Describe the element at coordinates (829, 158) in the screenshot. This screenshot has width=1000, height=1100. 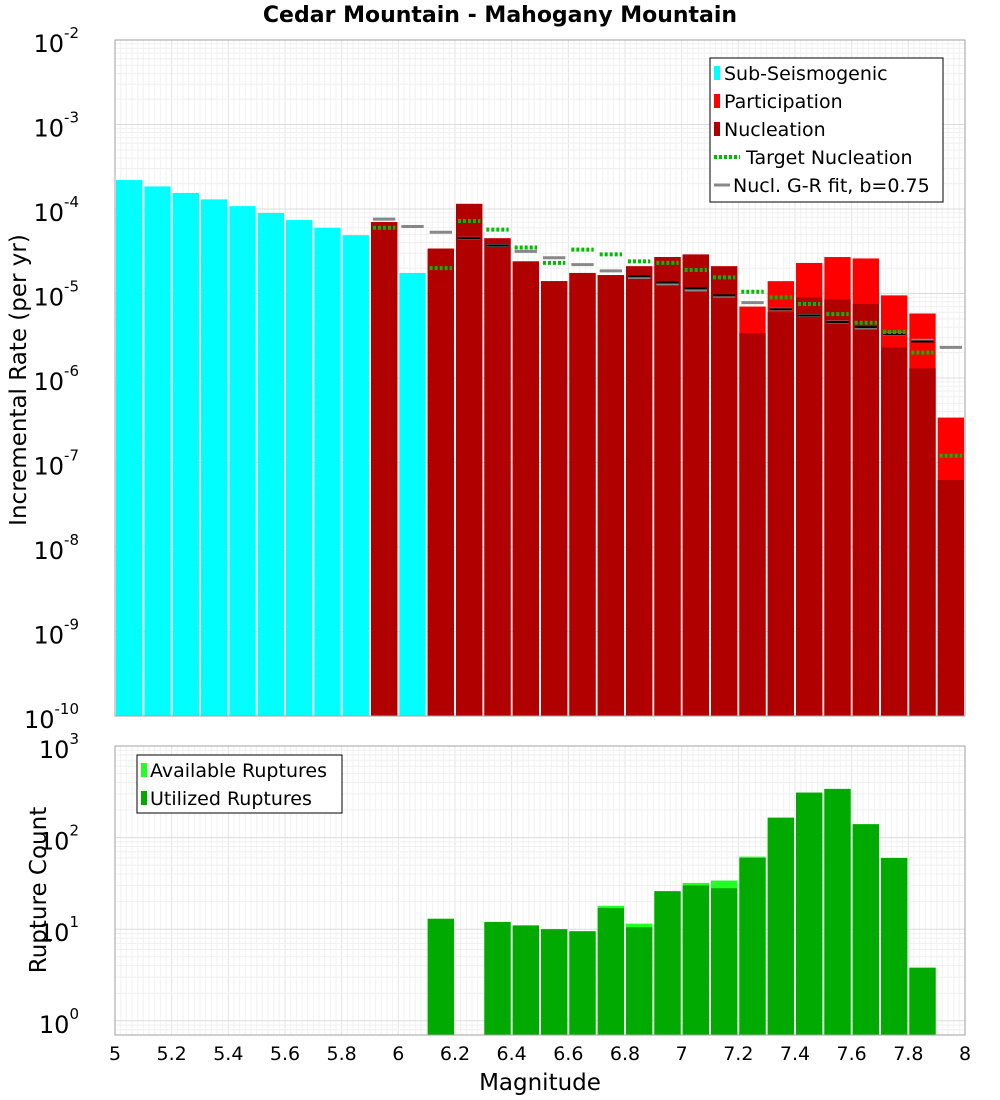
I see `rate-legend-label: Target Nucleation` at that location.